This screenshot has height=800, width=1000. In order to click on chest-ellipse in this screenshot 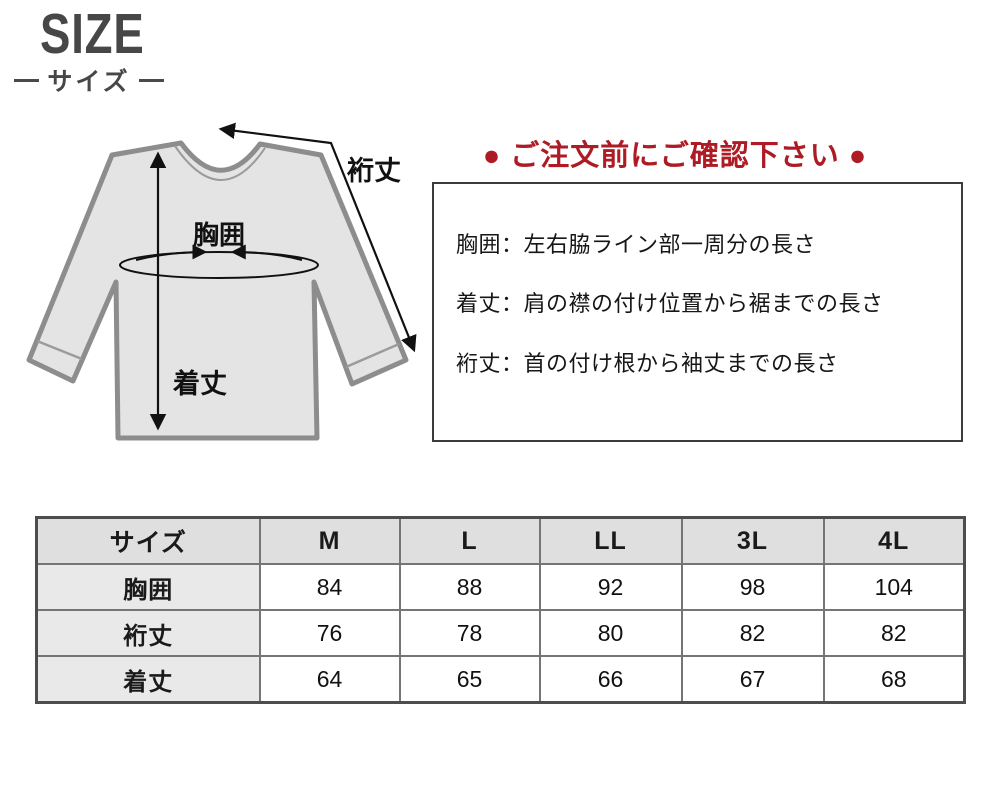, I will do `click(219, 265)`.